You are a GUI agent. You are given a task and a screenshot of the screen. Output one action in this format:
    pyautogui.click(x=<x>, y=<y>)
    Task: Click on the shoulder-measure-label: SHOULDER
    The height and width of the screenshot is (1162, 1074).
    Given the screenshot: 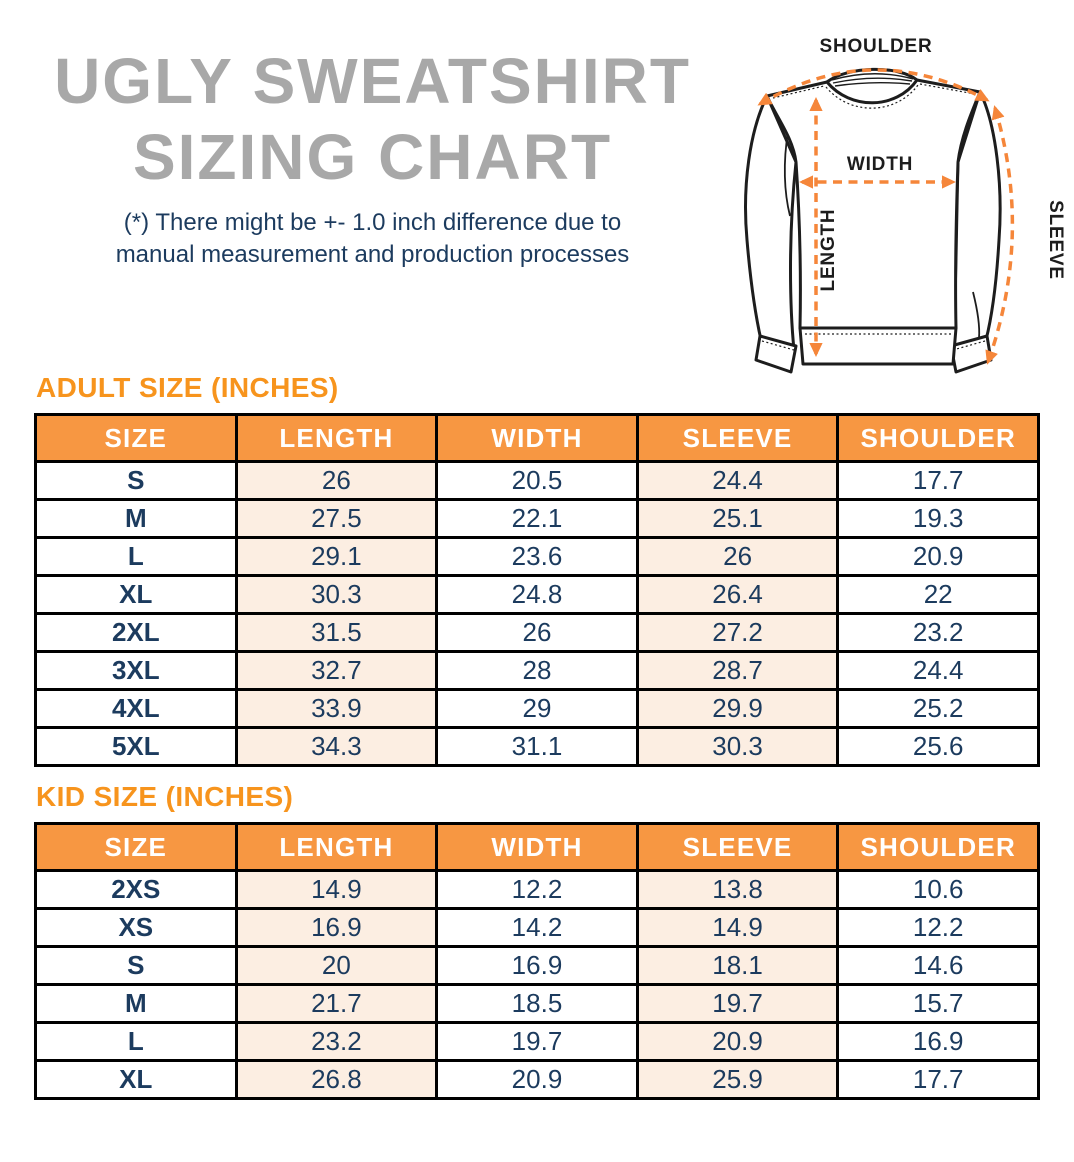 What is the action you would take?
    pyautogui.click(x=875, y=46)
    